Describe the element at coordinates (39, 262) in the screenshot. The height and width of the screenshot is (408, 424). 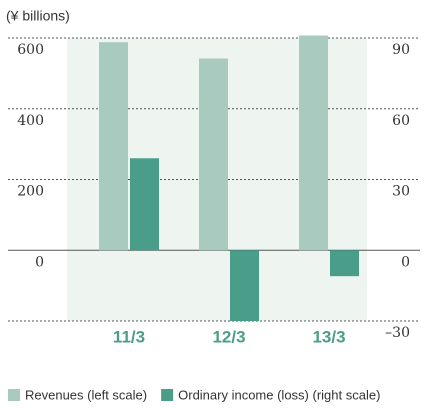
I see `y-tick-label: 0` at that location.